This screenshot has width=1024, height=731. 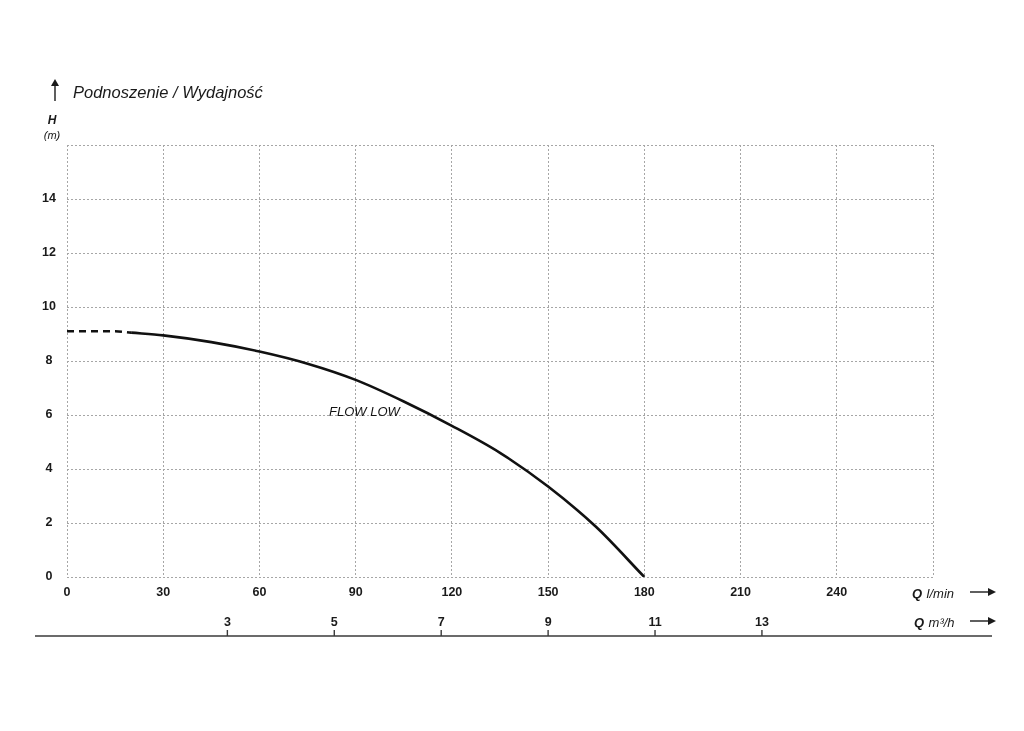 I want to click on y-axis-title: H (m), so click(x=52, y=127).